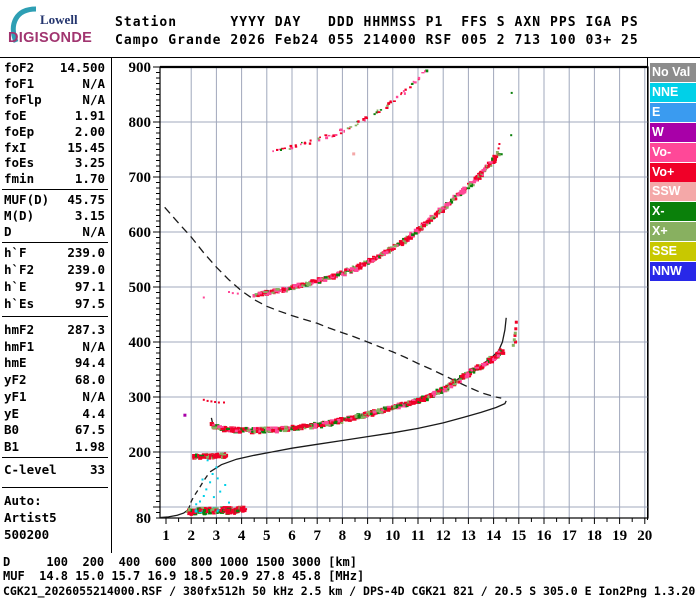 The width and height of the screenshot is (700, 600). I want to click on scatter-w-dot, so click(185, 415).